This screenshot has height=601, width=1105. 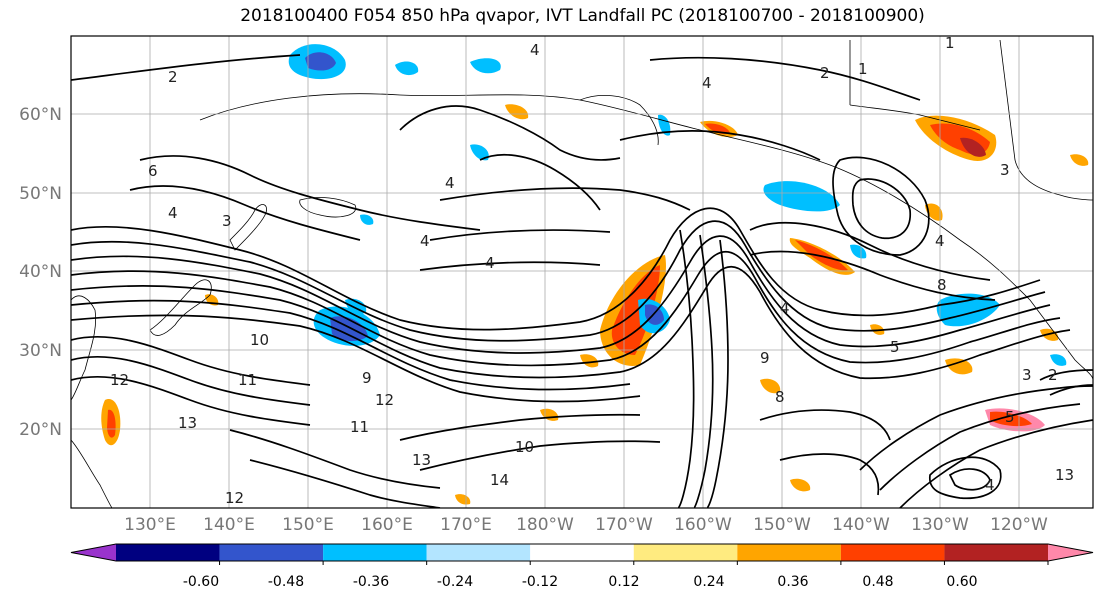 I want to click on contour-label: 6, so click(x=153, y=171).